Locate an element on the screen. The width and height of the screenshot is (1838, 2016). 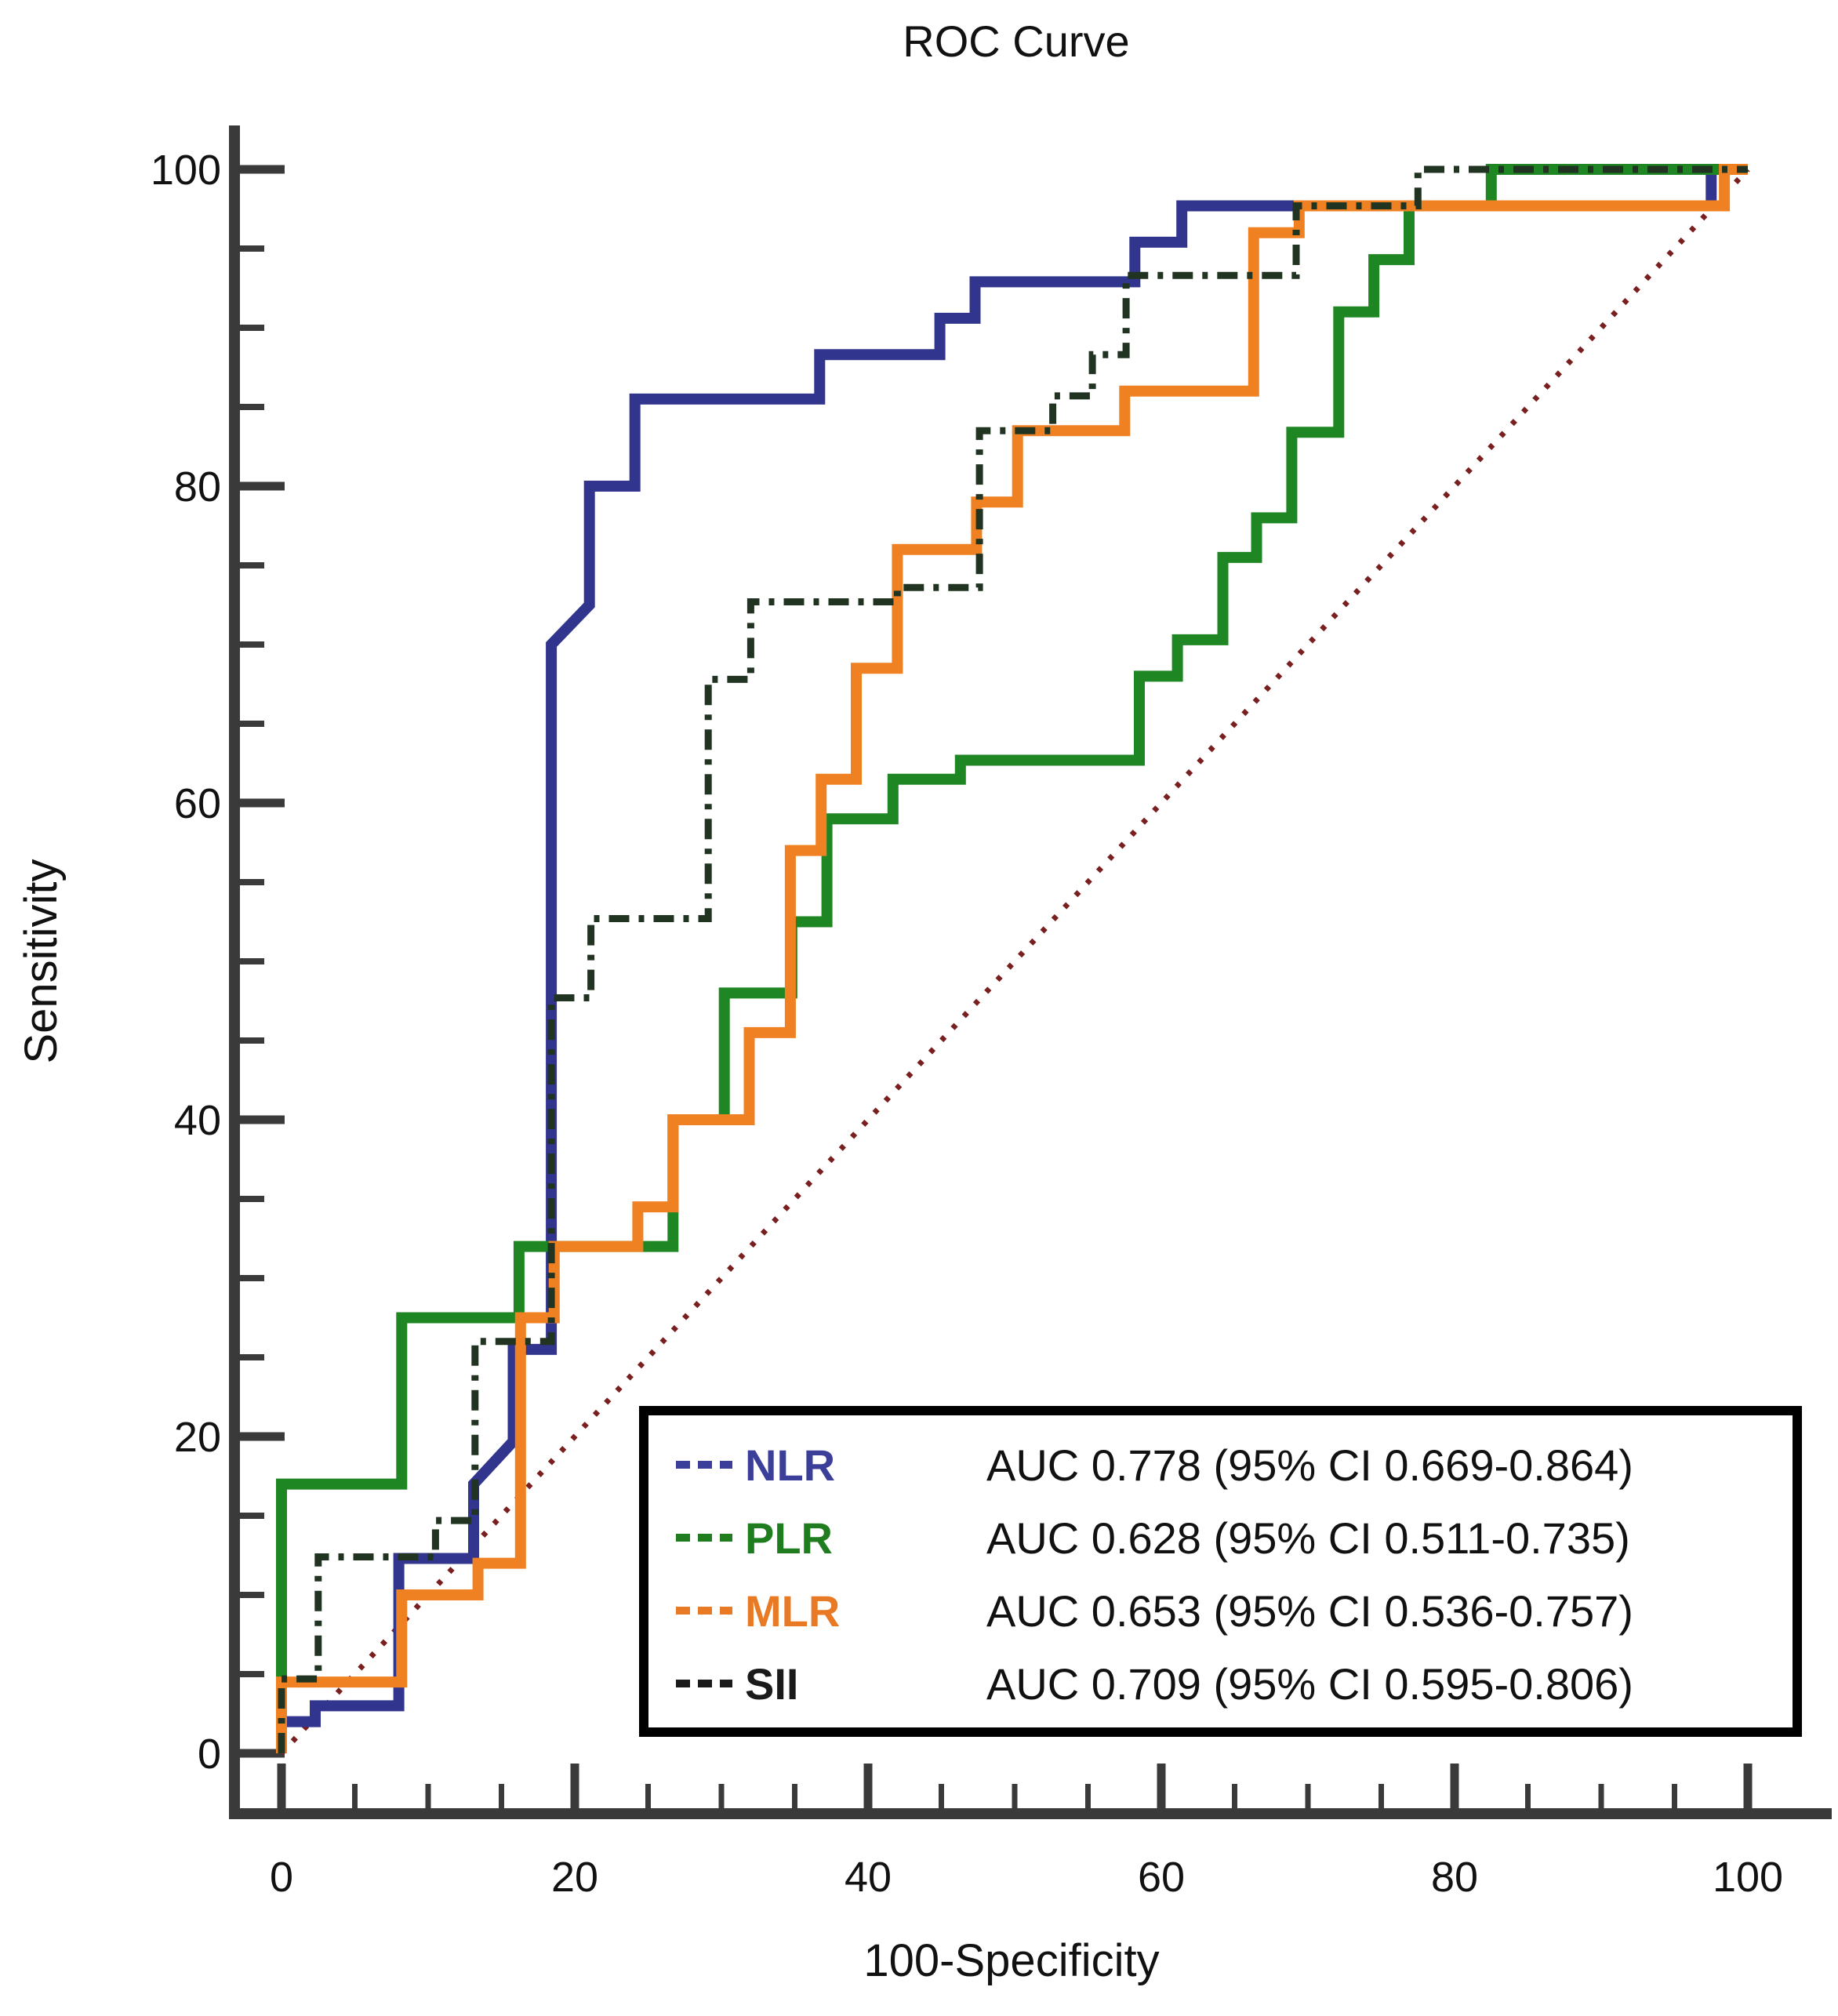
legend-auc-nlr: AUC 0.778 (95% CI 0.669-0.864) is located at coordinates (1309, 1465).